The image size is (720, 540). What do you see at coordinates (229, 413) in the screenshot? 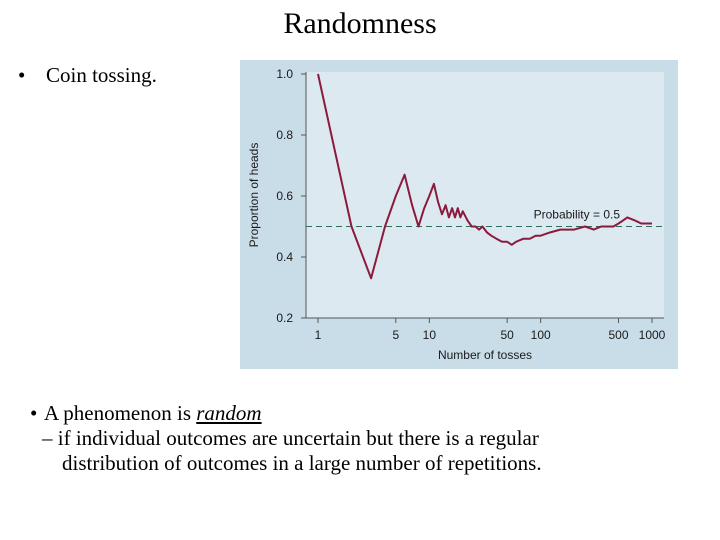
I see `definition-term: random` at bounding box center [229, 413].